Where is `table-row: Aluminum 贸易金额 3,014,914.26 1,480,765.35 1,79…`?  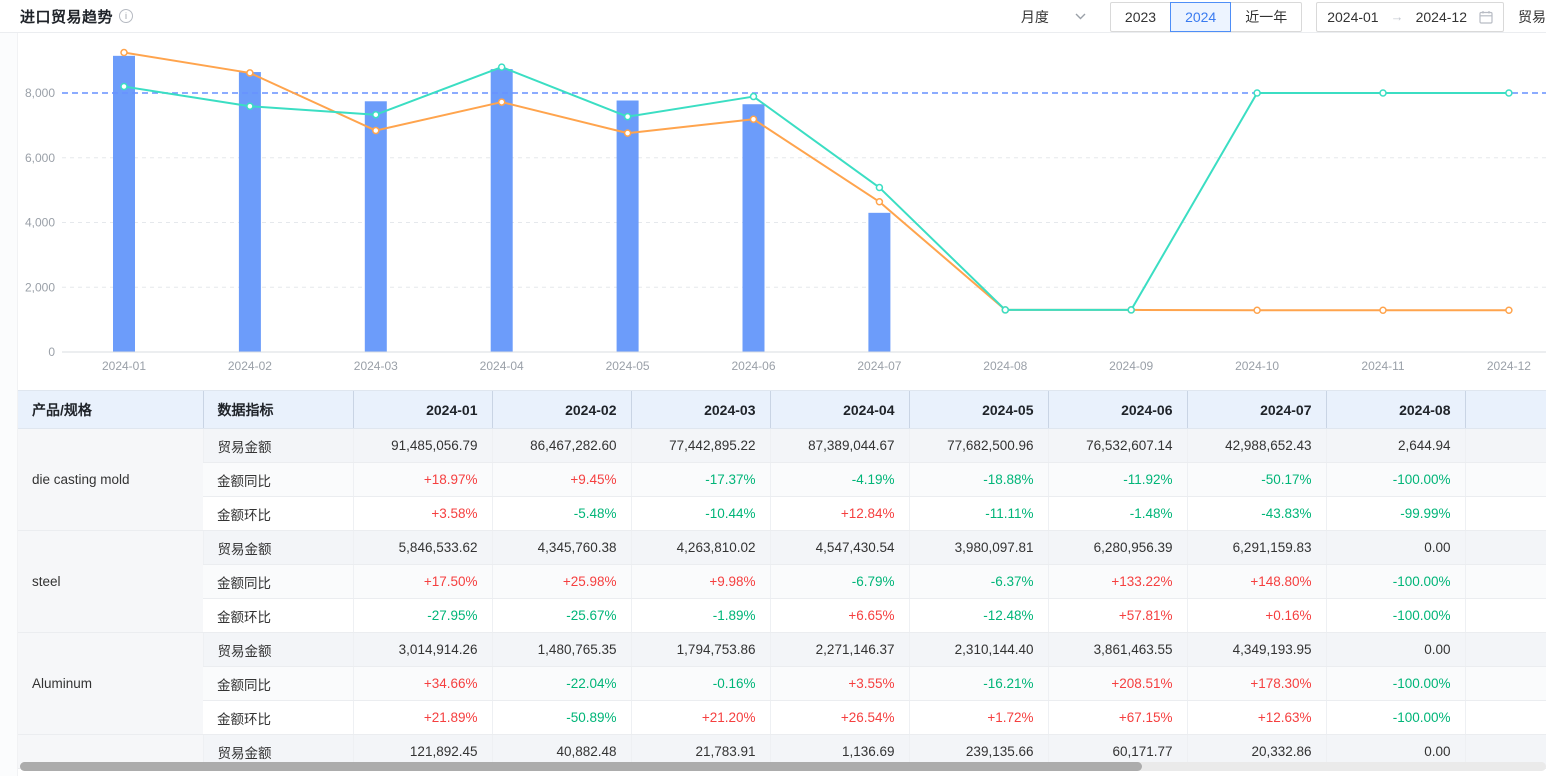 table-row: Aluminum 贸易金额 3,014,914.26 1,480,765.35 1,79… is located at coordinates (782, 683).